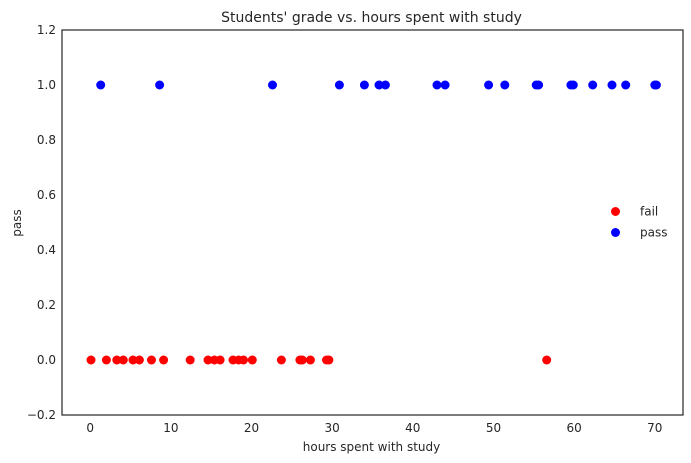 This screenshot has height=463, width=691. What do you see at coordinates (46, 305) in the screenshot?
I see `y-tick-label: 0.2` at bounding box center [46, 305].